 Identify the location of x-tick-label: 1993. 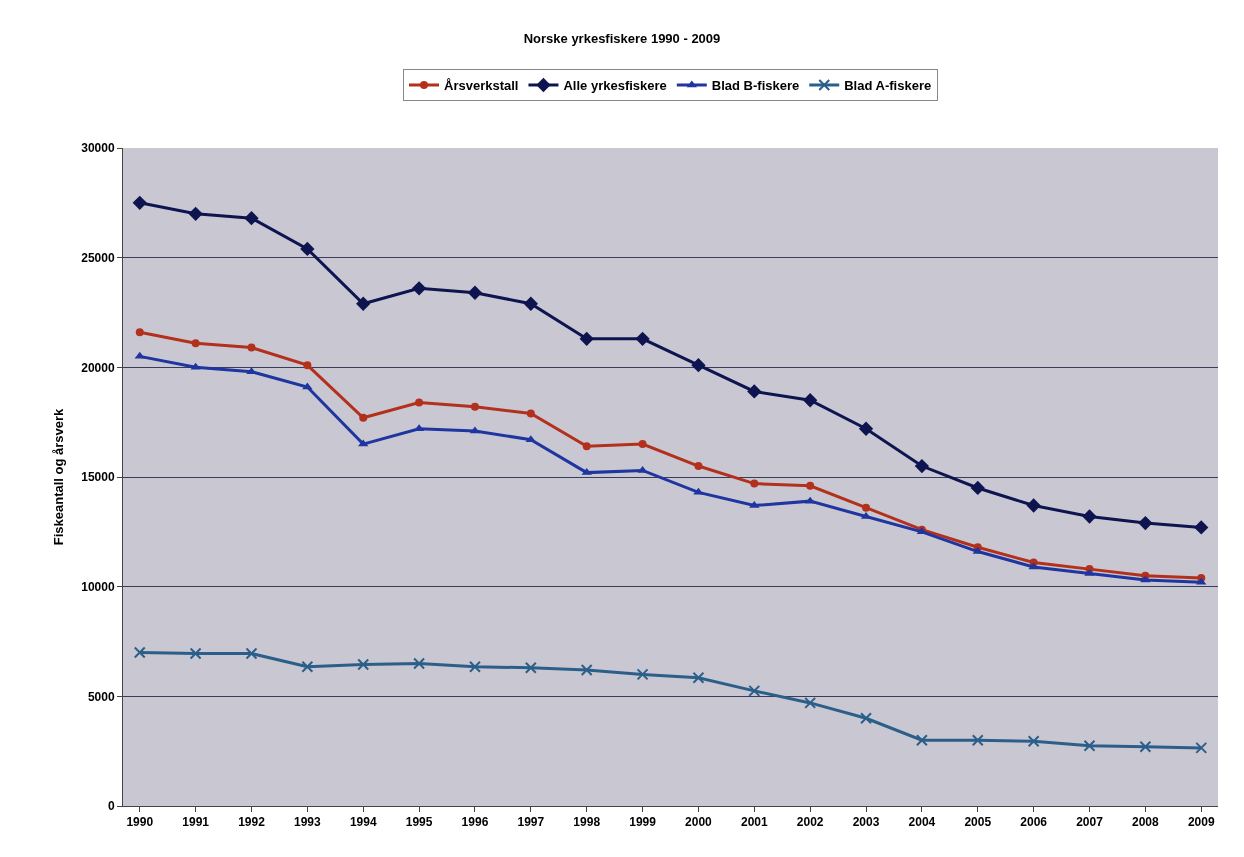
(308, 822).